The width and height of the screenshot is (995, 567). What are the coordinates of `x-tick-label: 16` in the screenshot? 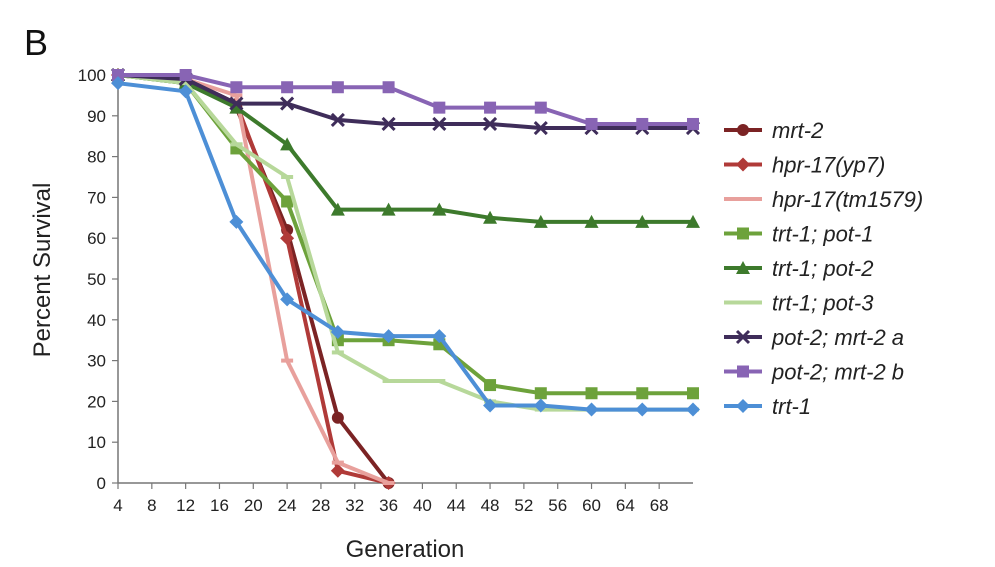 It's located at (219, 505).